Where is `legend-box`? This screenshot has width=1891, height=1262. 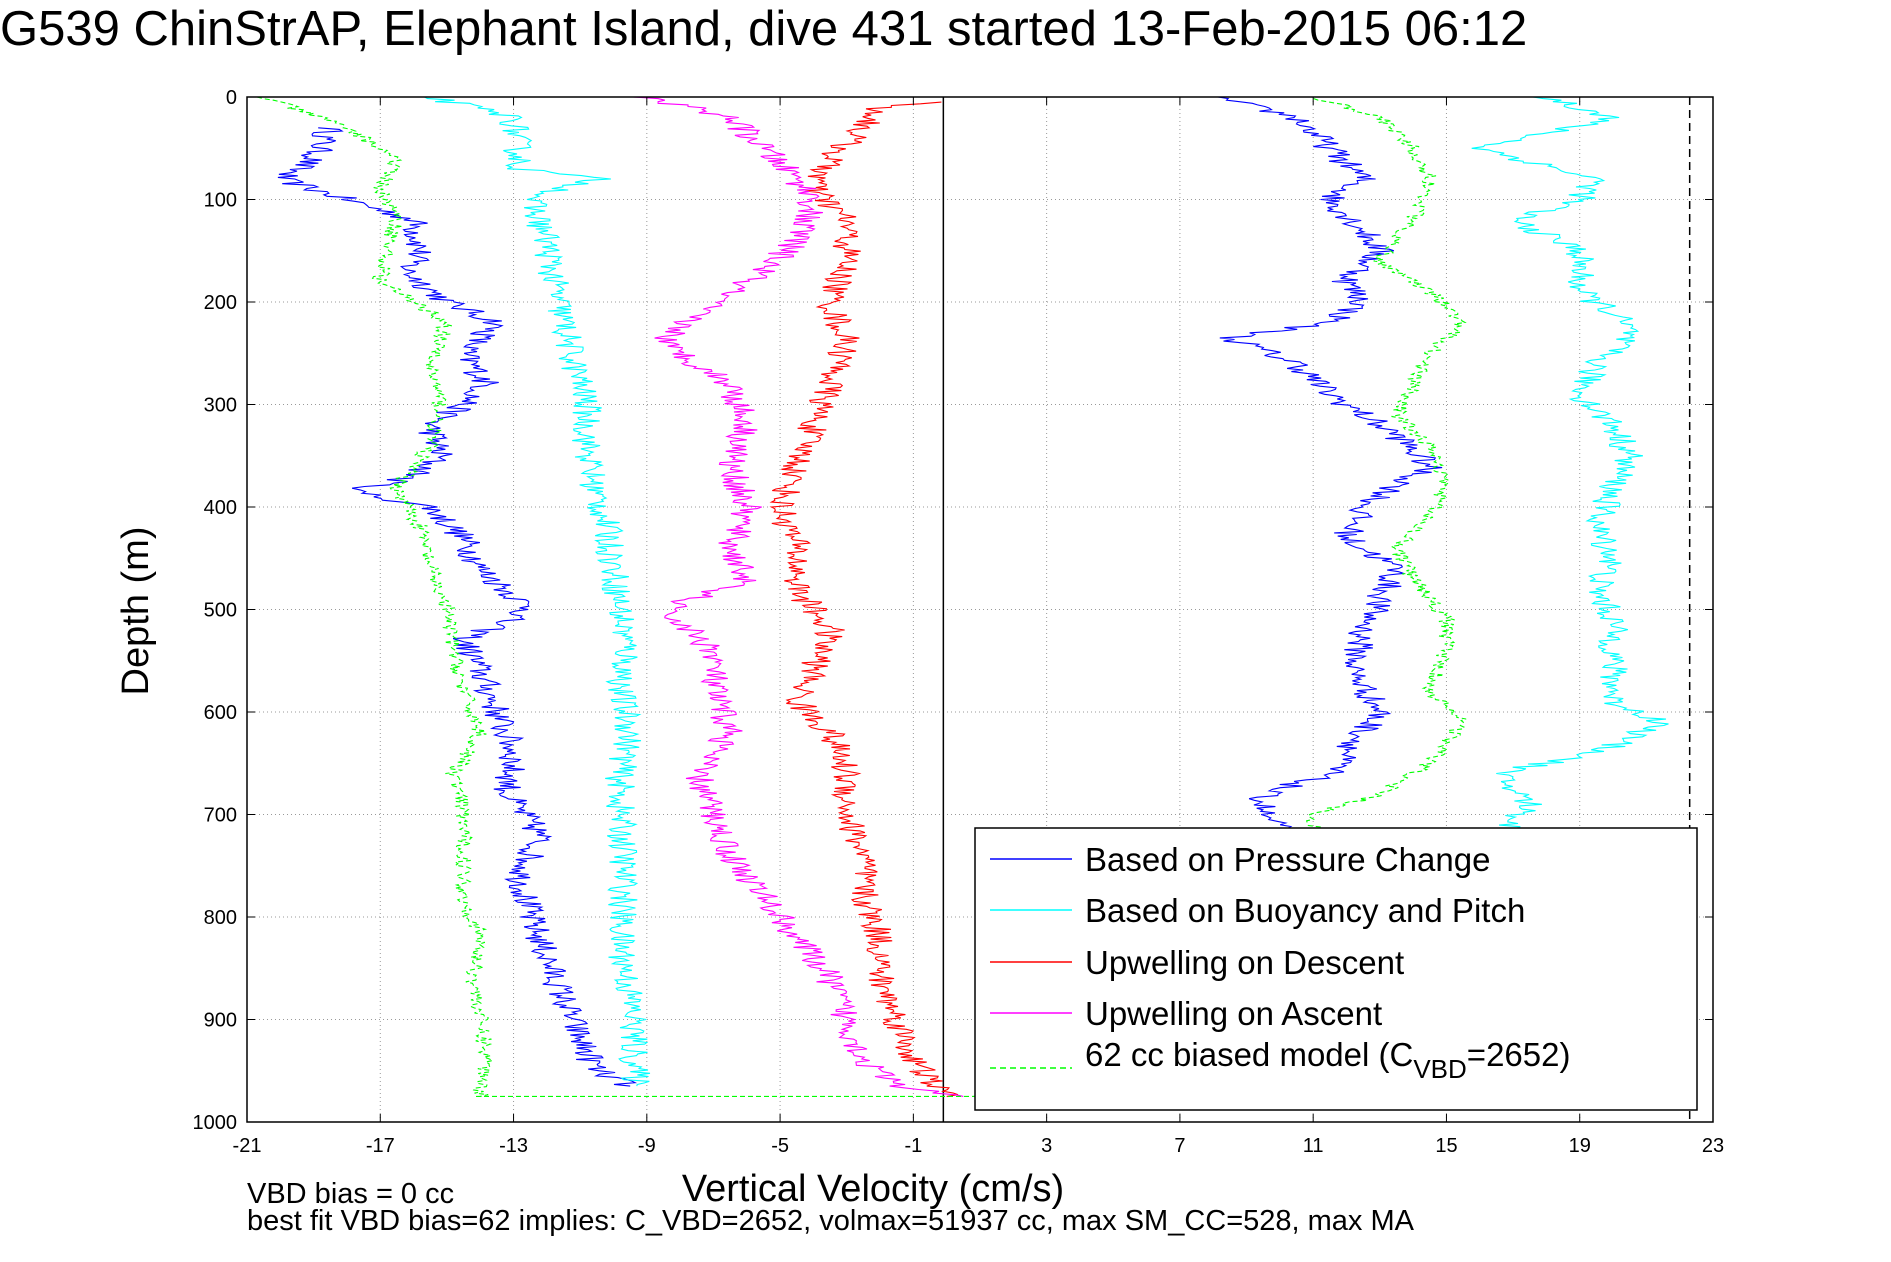 legend-box is located at coordinates (1336, 969).